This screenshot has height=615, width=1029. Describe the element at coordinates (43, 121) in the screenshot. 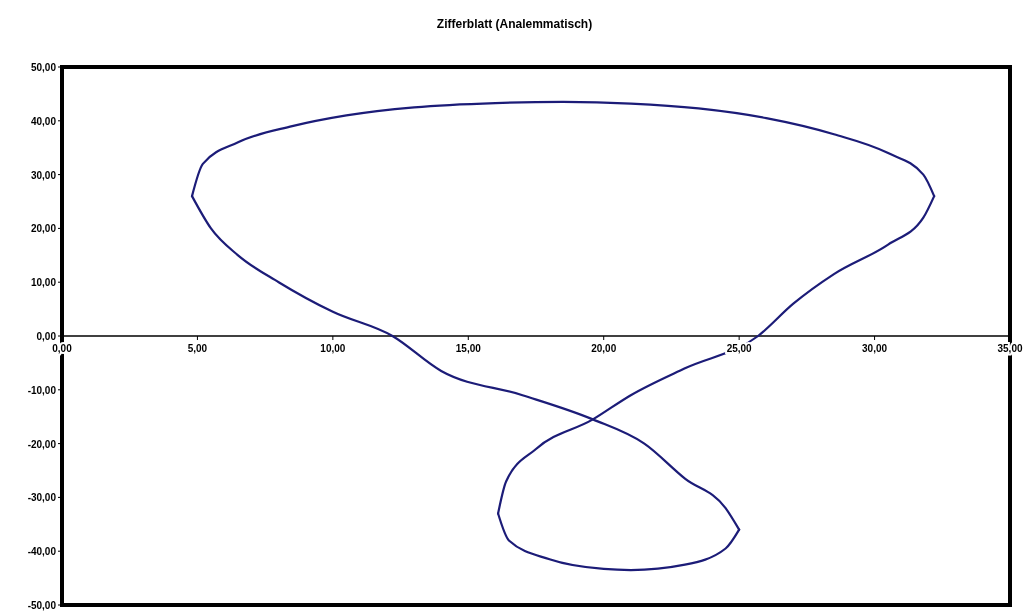

I see `y-tick-label: 40,00` at that location.